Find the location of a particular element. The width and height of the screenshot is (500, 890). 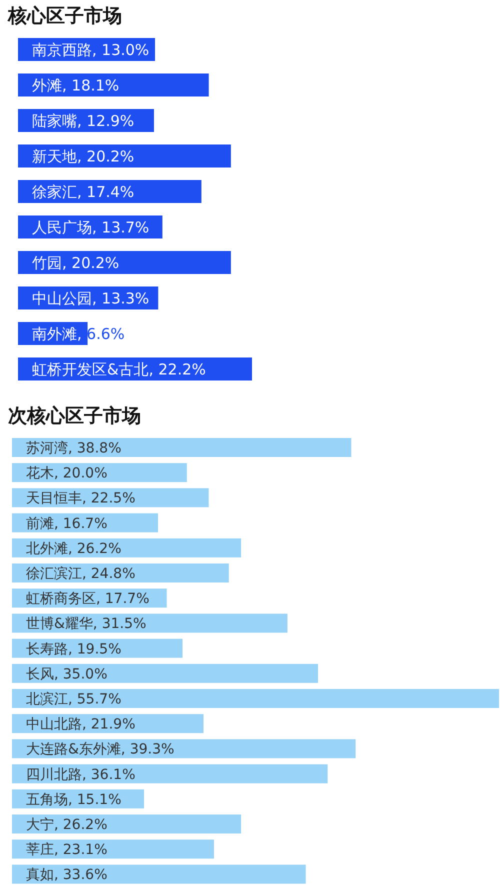

data-label: , 31.5% is located at coordinates (119, 624).